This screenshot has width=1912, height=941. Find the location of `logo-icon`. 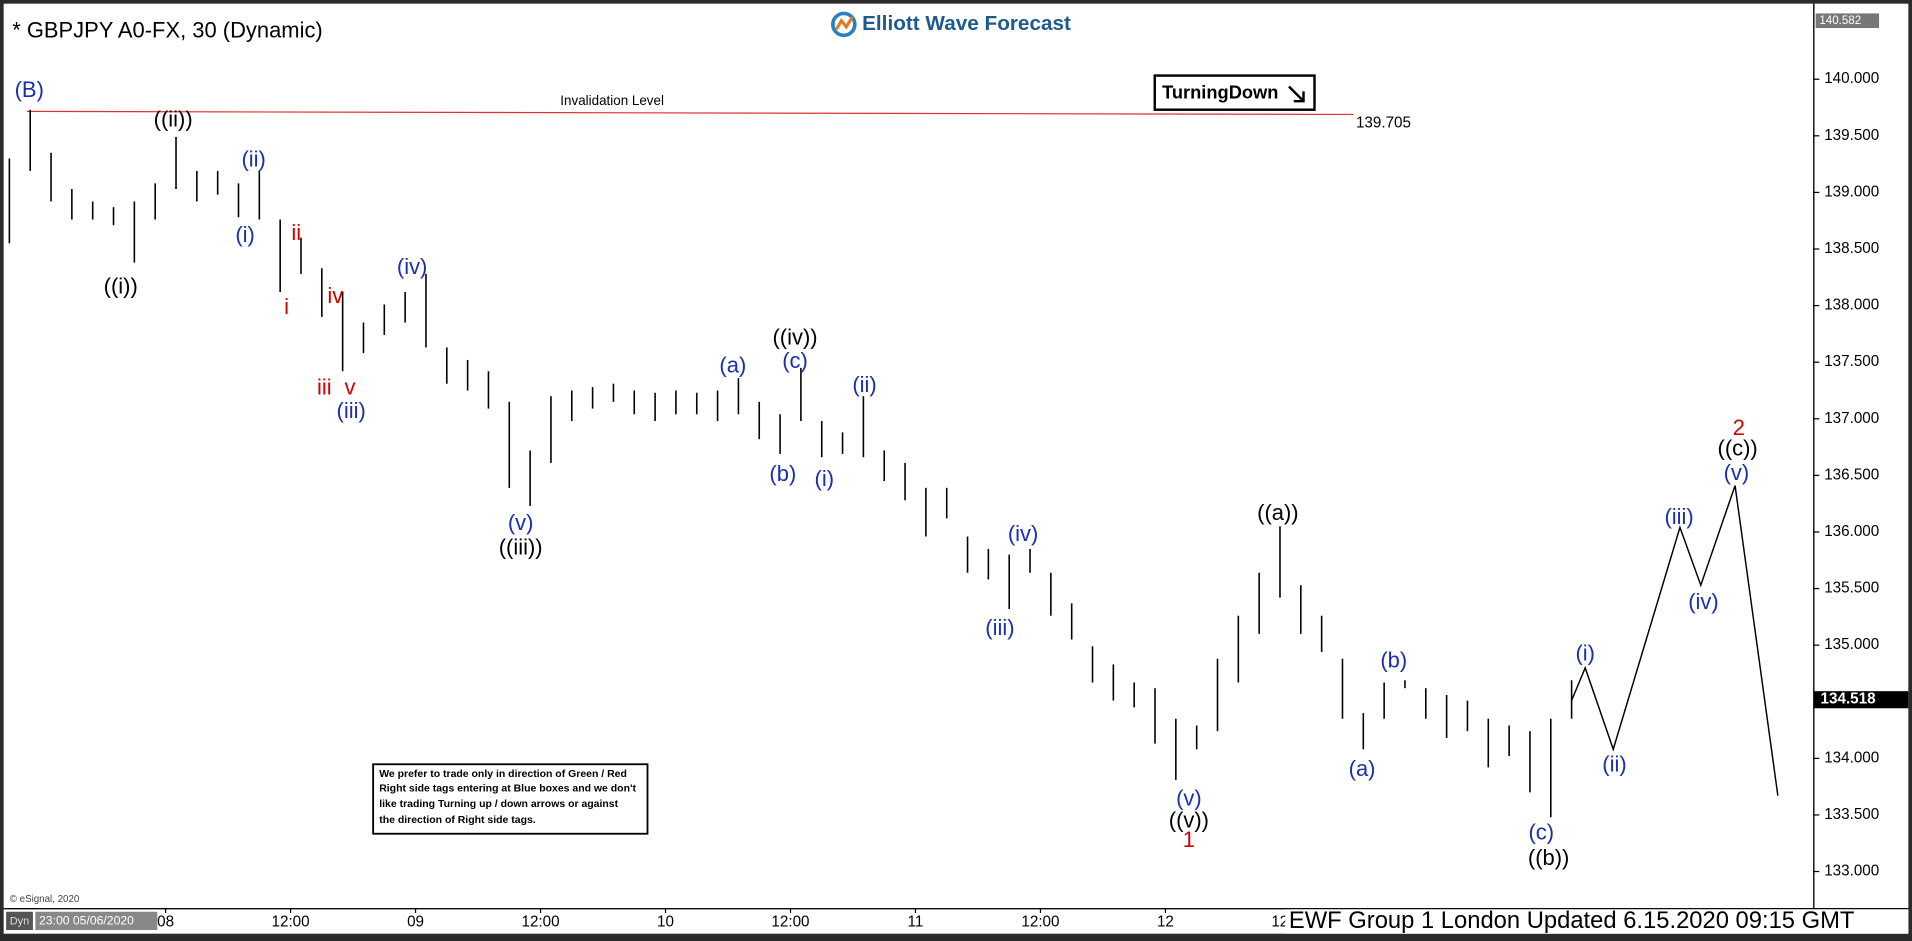

logo-icon is located at coordinates (844, 23).